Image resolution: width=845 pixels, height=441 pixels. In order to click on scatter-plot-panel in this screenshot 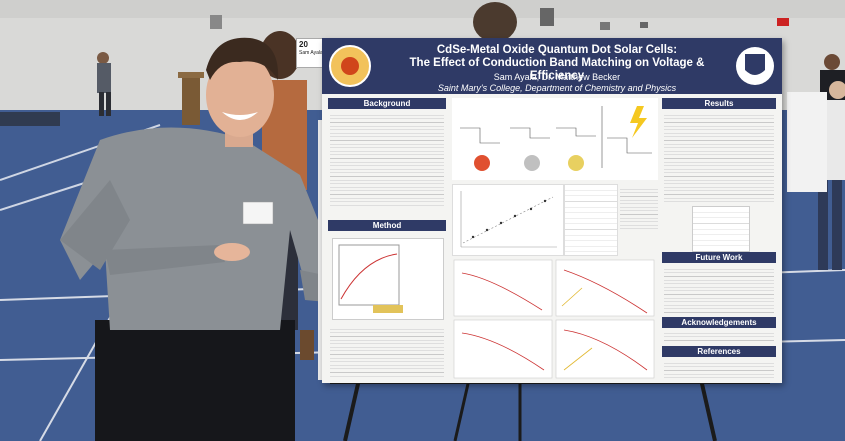, I will do `click(508, 220)`.